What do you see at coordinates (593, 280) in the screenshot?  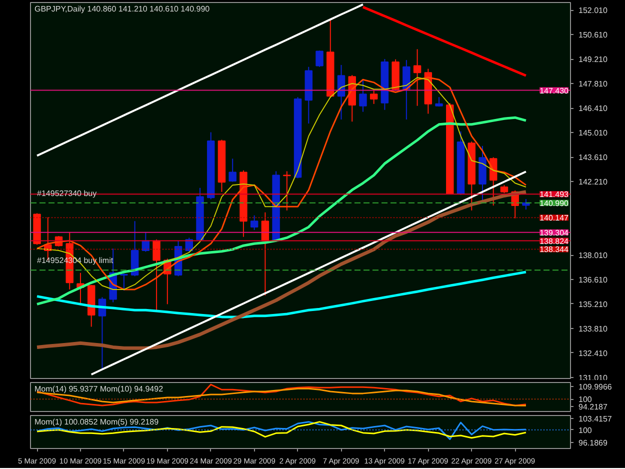 I see `y-tick-label: 136.610` at bounding box center [593, 280].